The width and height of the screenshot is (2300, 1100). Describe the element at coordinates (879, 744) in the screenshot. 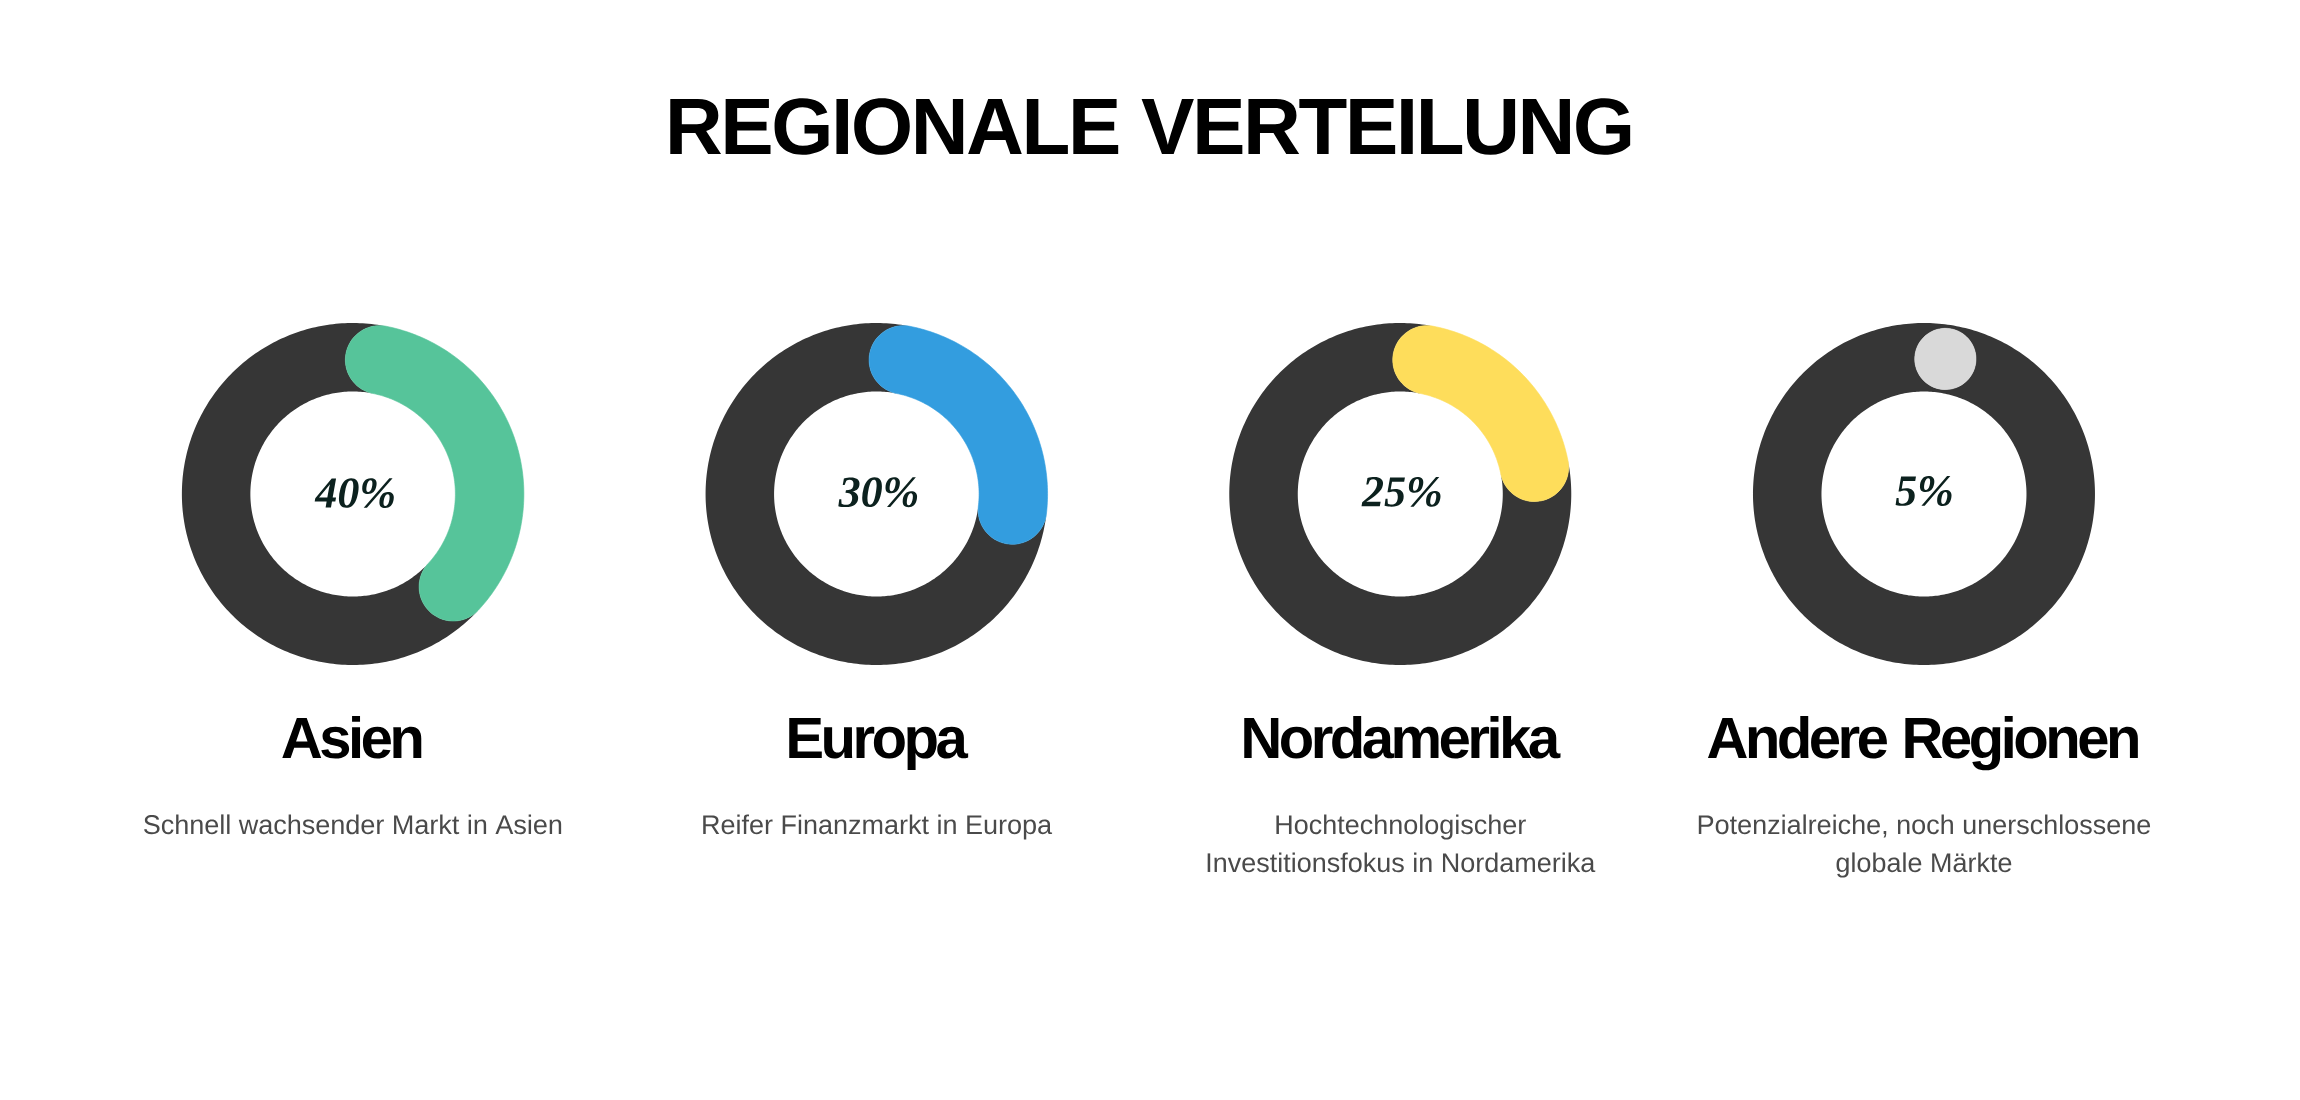

I see `text: Europa` at that location.